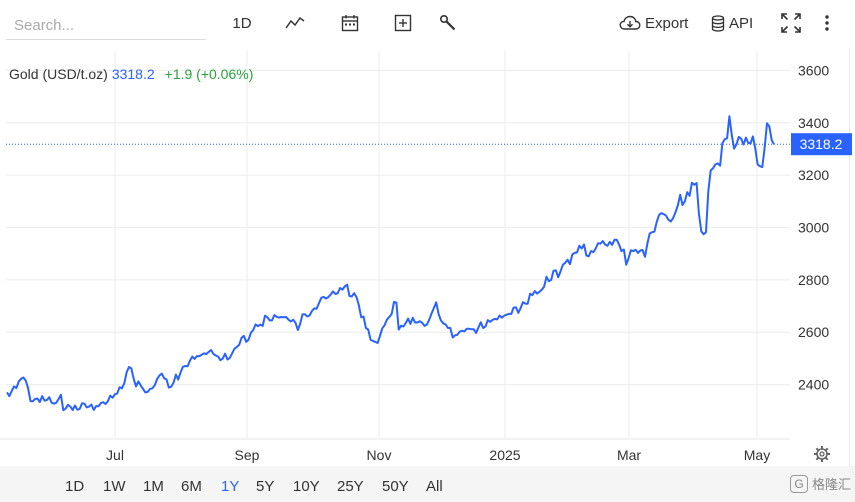 The width and height of the screenshot is (855, 502). What do you see at coordinates (629, 455) in the screenshot?
I see `x-tick-label: Mar` at bounding box center [629, 455].